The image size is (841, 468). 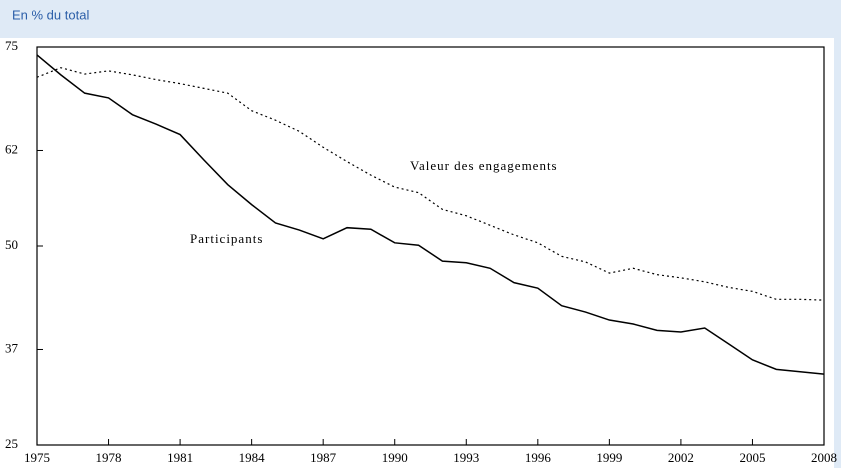 What do you see at coordinates (226, 238) in the screenshot?
I see `series-label: Participants` at bounding box center [226, 238].